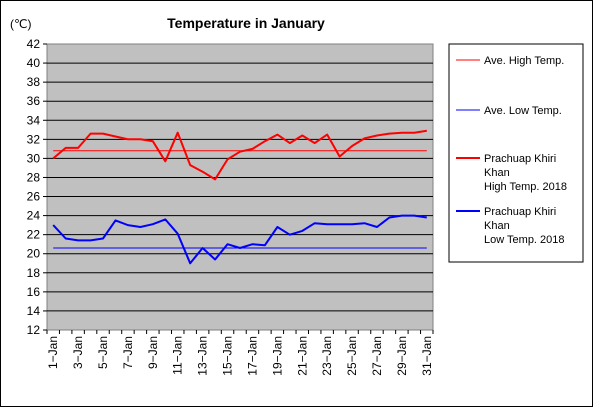 This screenshot has height=407, width=593. What do you see at coordinates (37, 187) in the screenshot?
I see `y-axis-ticks: 12 14 16 18 20 22 24 26 28 30 32 34 36 38 40 42` at bounding box center [37, 187].